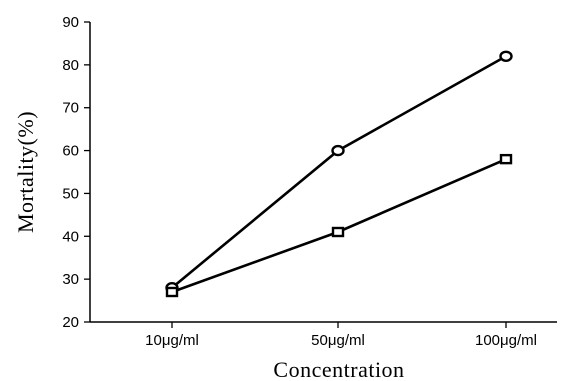 The width and height of the screenshot is (563, 381). Describe the element at coordinates (70, 236) in the screenshot. I see `y-tick-label: 40` at that location.